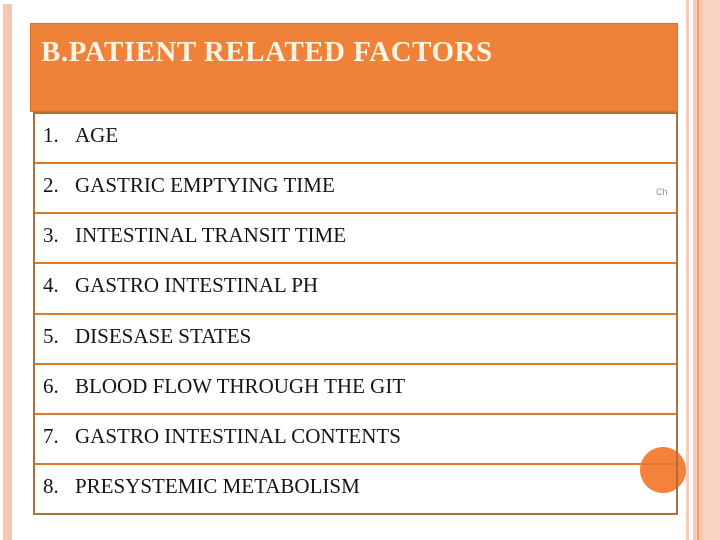  What do you see at coordinates (51, 185) in the screenshot?
I see `item-number: 2.` at bounding box center [51, 185].